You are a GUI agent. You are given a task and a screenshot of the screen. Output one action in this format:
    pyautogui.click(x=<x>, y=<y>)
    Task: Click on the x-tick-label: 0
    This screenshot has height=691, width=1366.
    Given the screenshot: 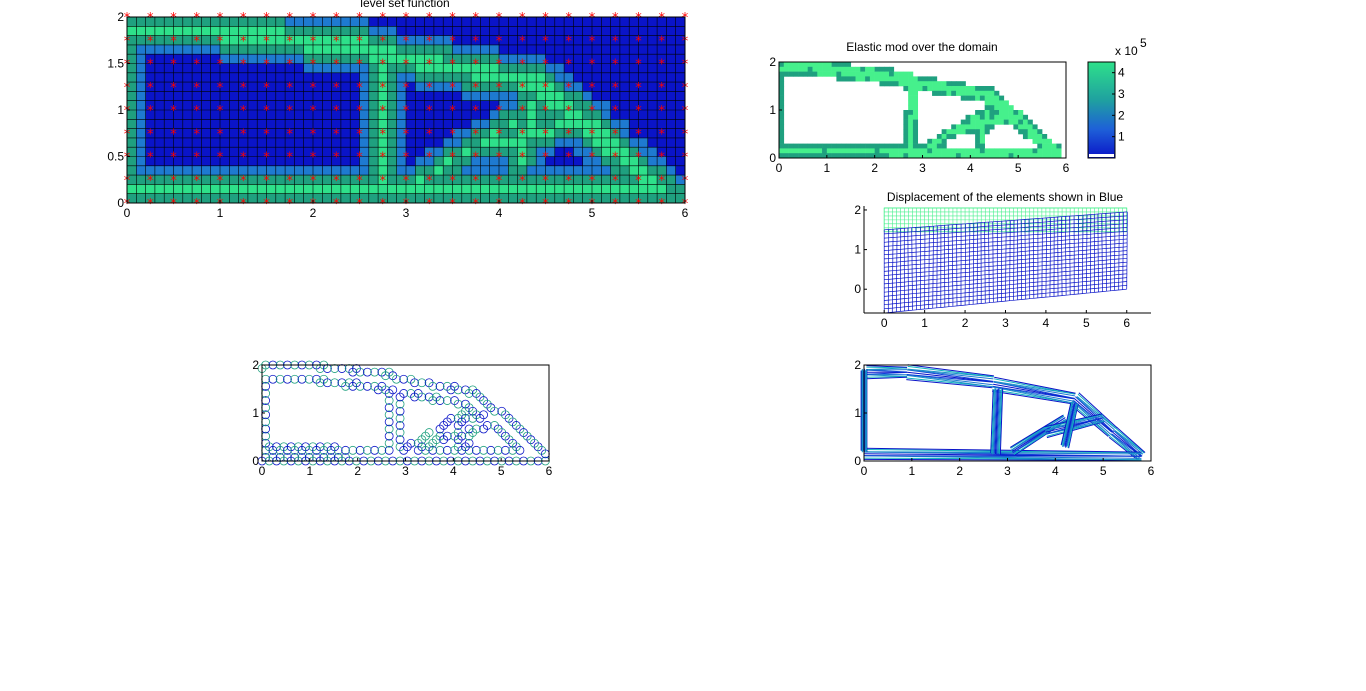 What is the action you would take?
    pyautogui.click(x=127, y=213)
    